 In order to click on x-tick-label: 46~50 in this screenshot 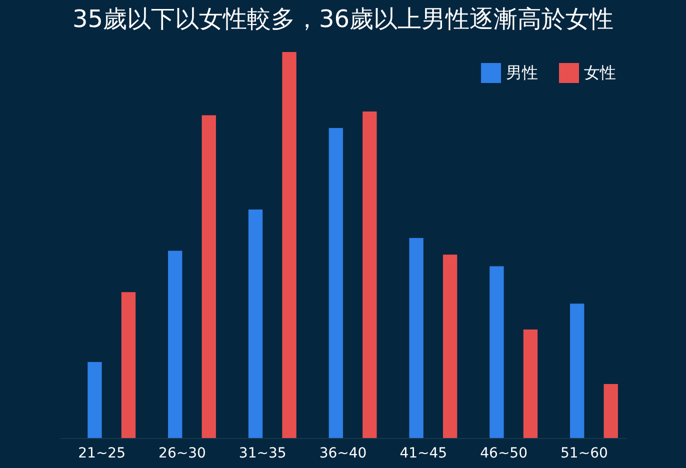, I will do `click(504, 454)`.